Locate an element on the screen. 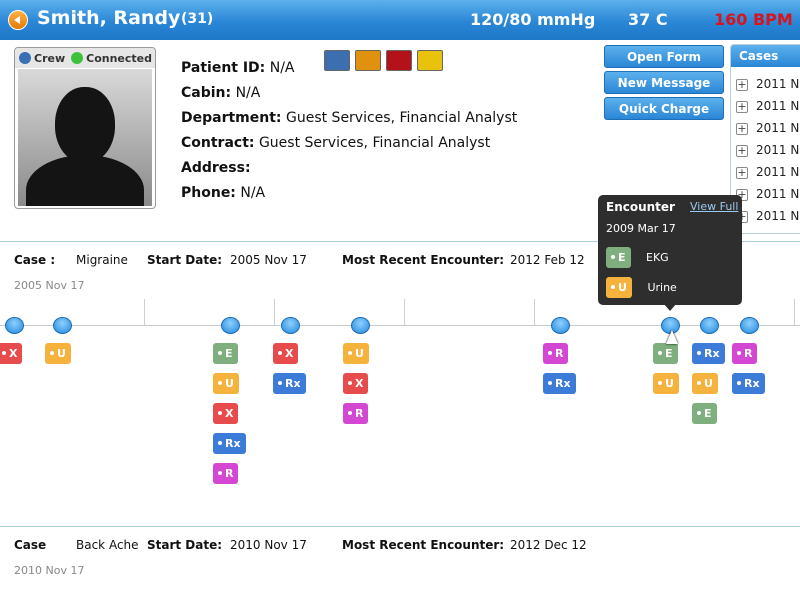 The image size is (800, 600). heart-rate: 160 BPM is located at coordinates (753, 19).